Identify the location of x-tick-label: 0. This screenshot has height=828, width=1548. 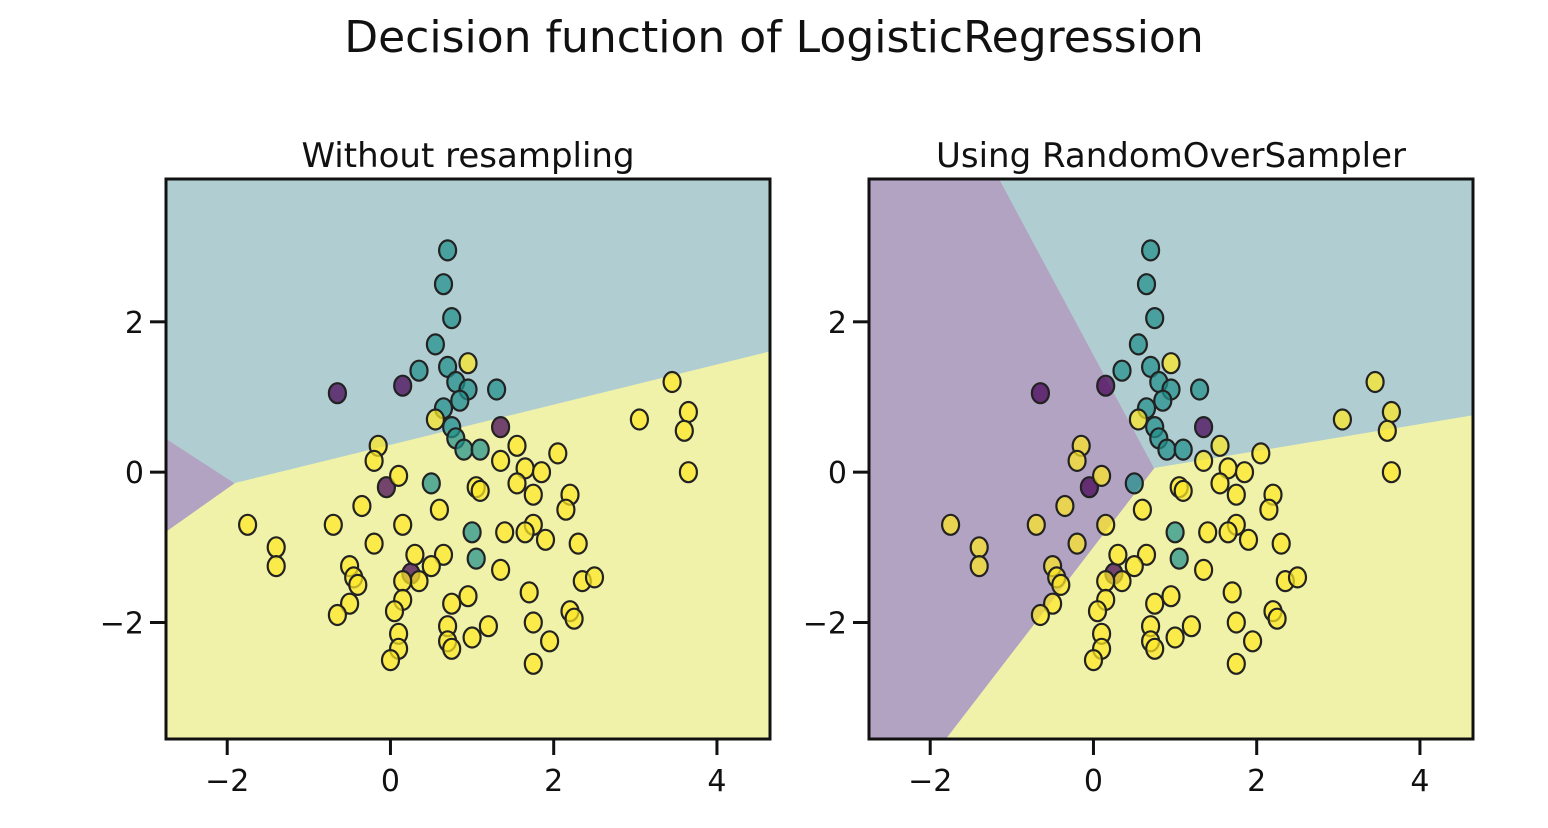
(390, 781).